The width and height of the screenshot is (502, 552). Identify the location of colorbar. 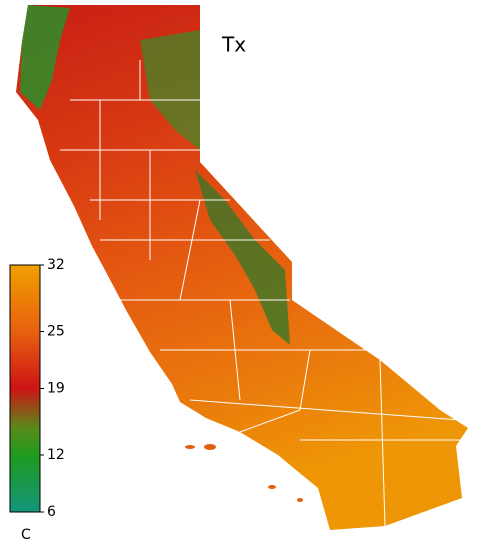
(25, 388).